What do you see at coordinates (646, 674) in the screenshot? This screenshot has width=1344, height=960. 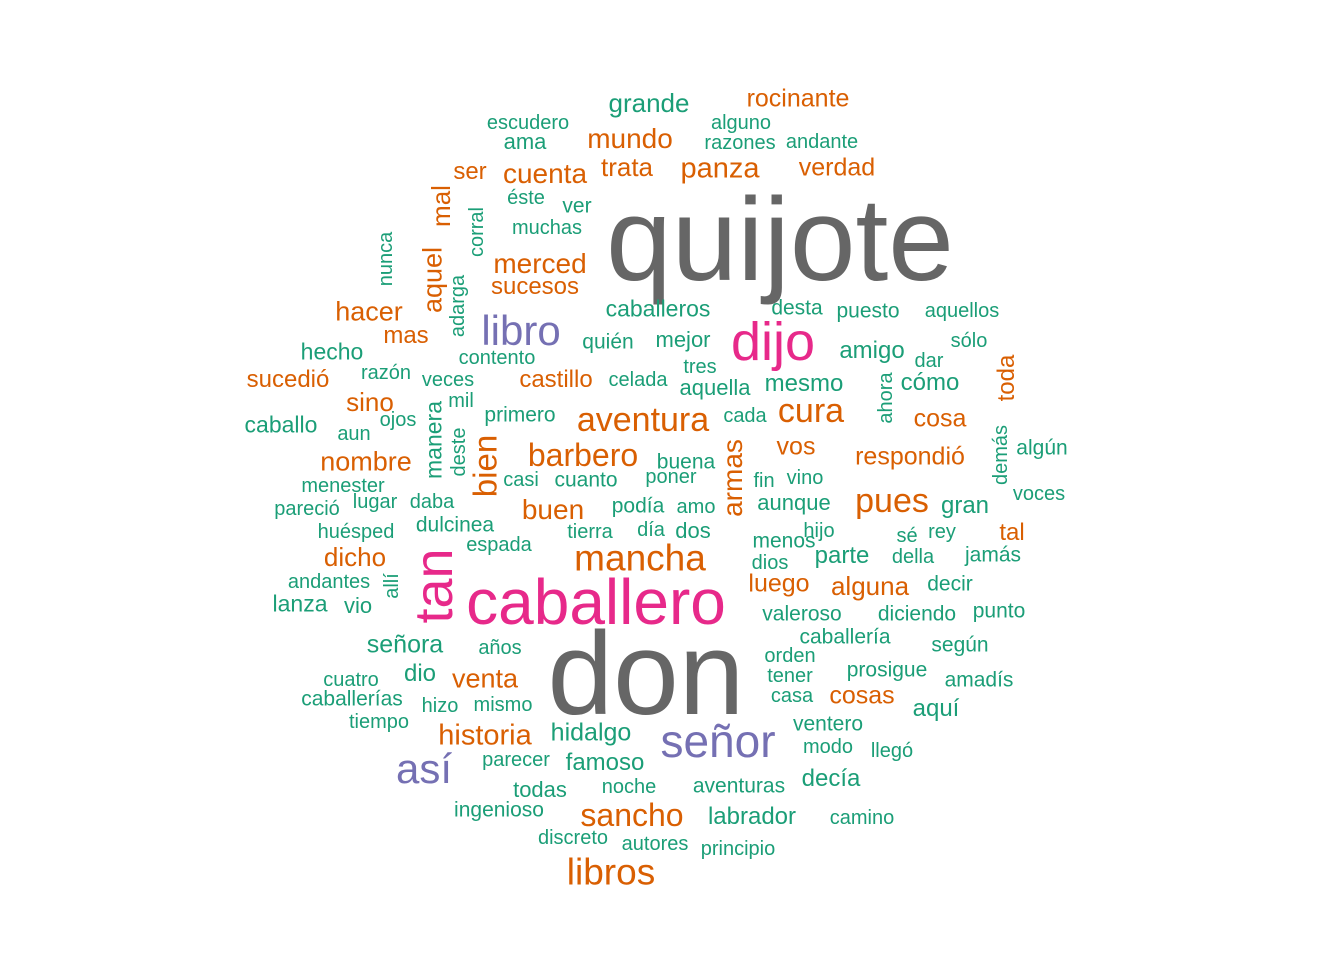 I see `word-don: don` at bounding box center [646, 674].